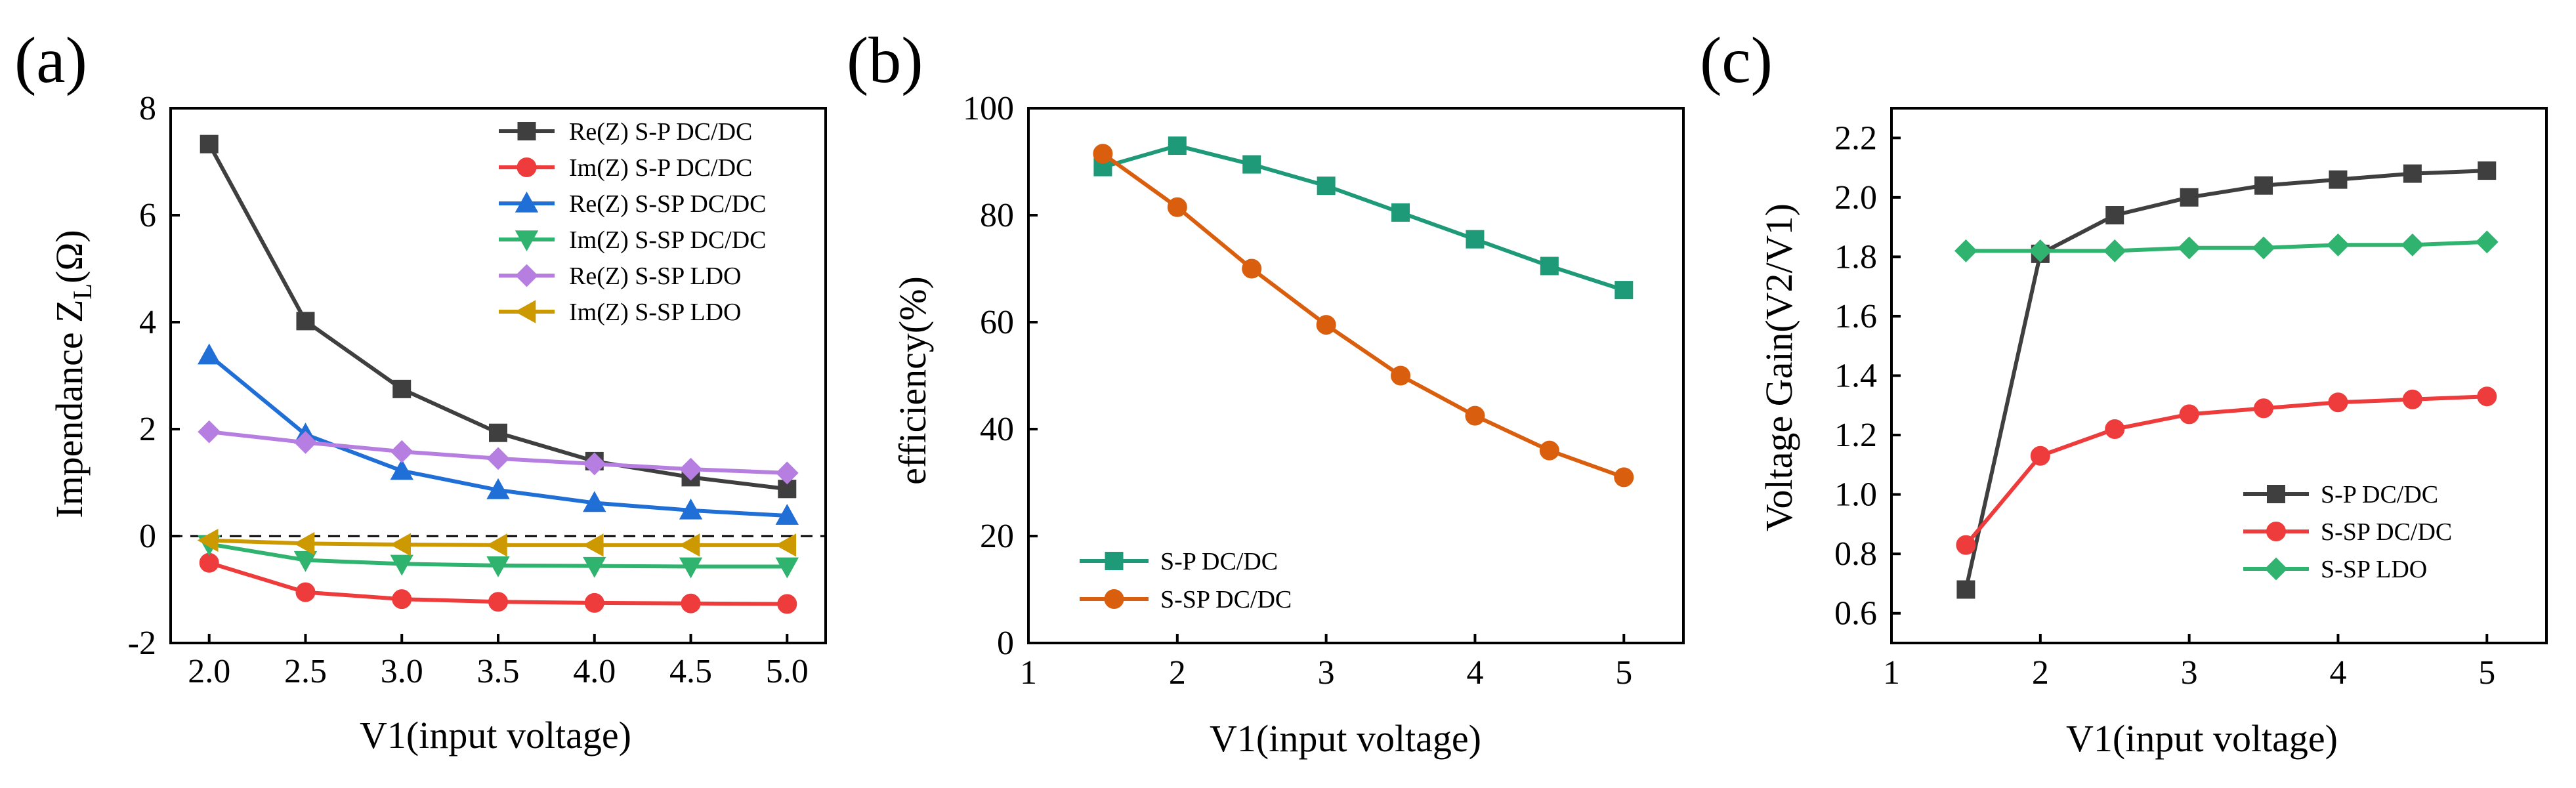  What do you see at coordinates (1855, 376) in the screenshot?
I see `panel-c-y-tick-label: 1.4` at bounding box center [1855, 376].